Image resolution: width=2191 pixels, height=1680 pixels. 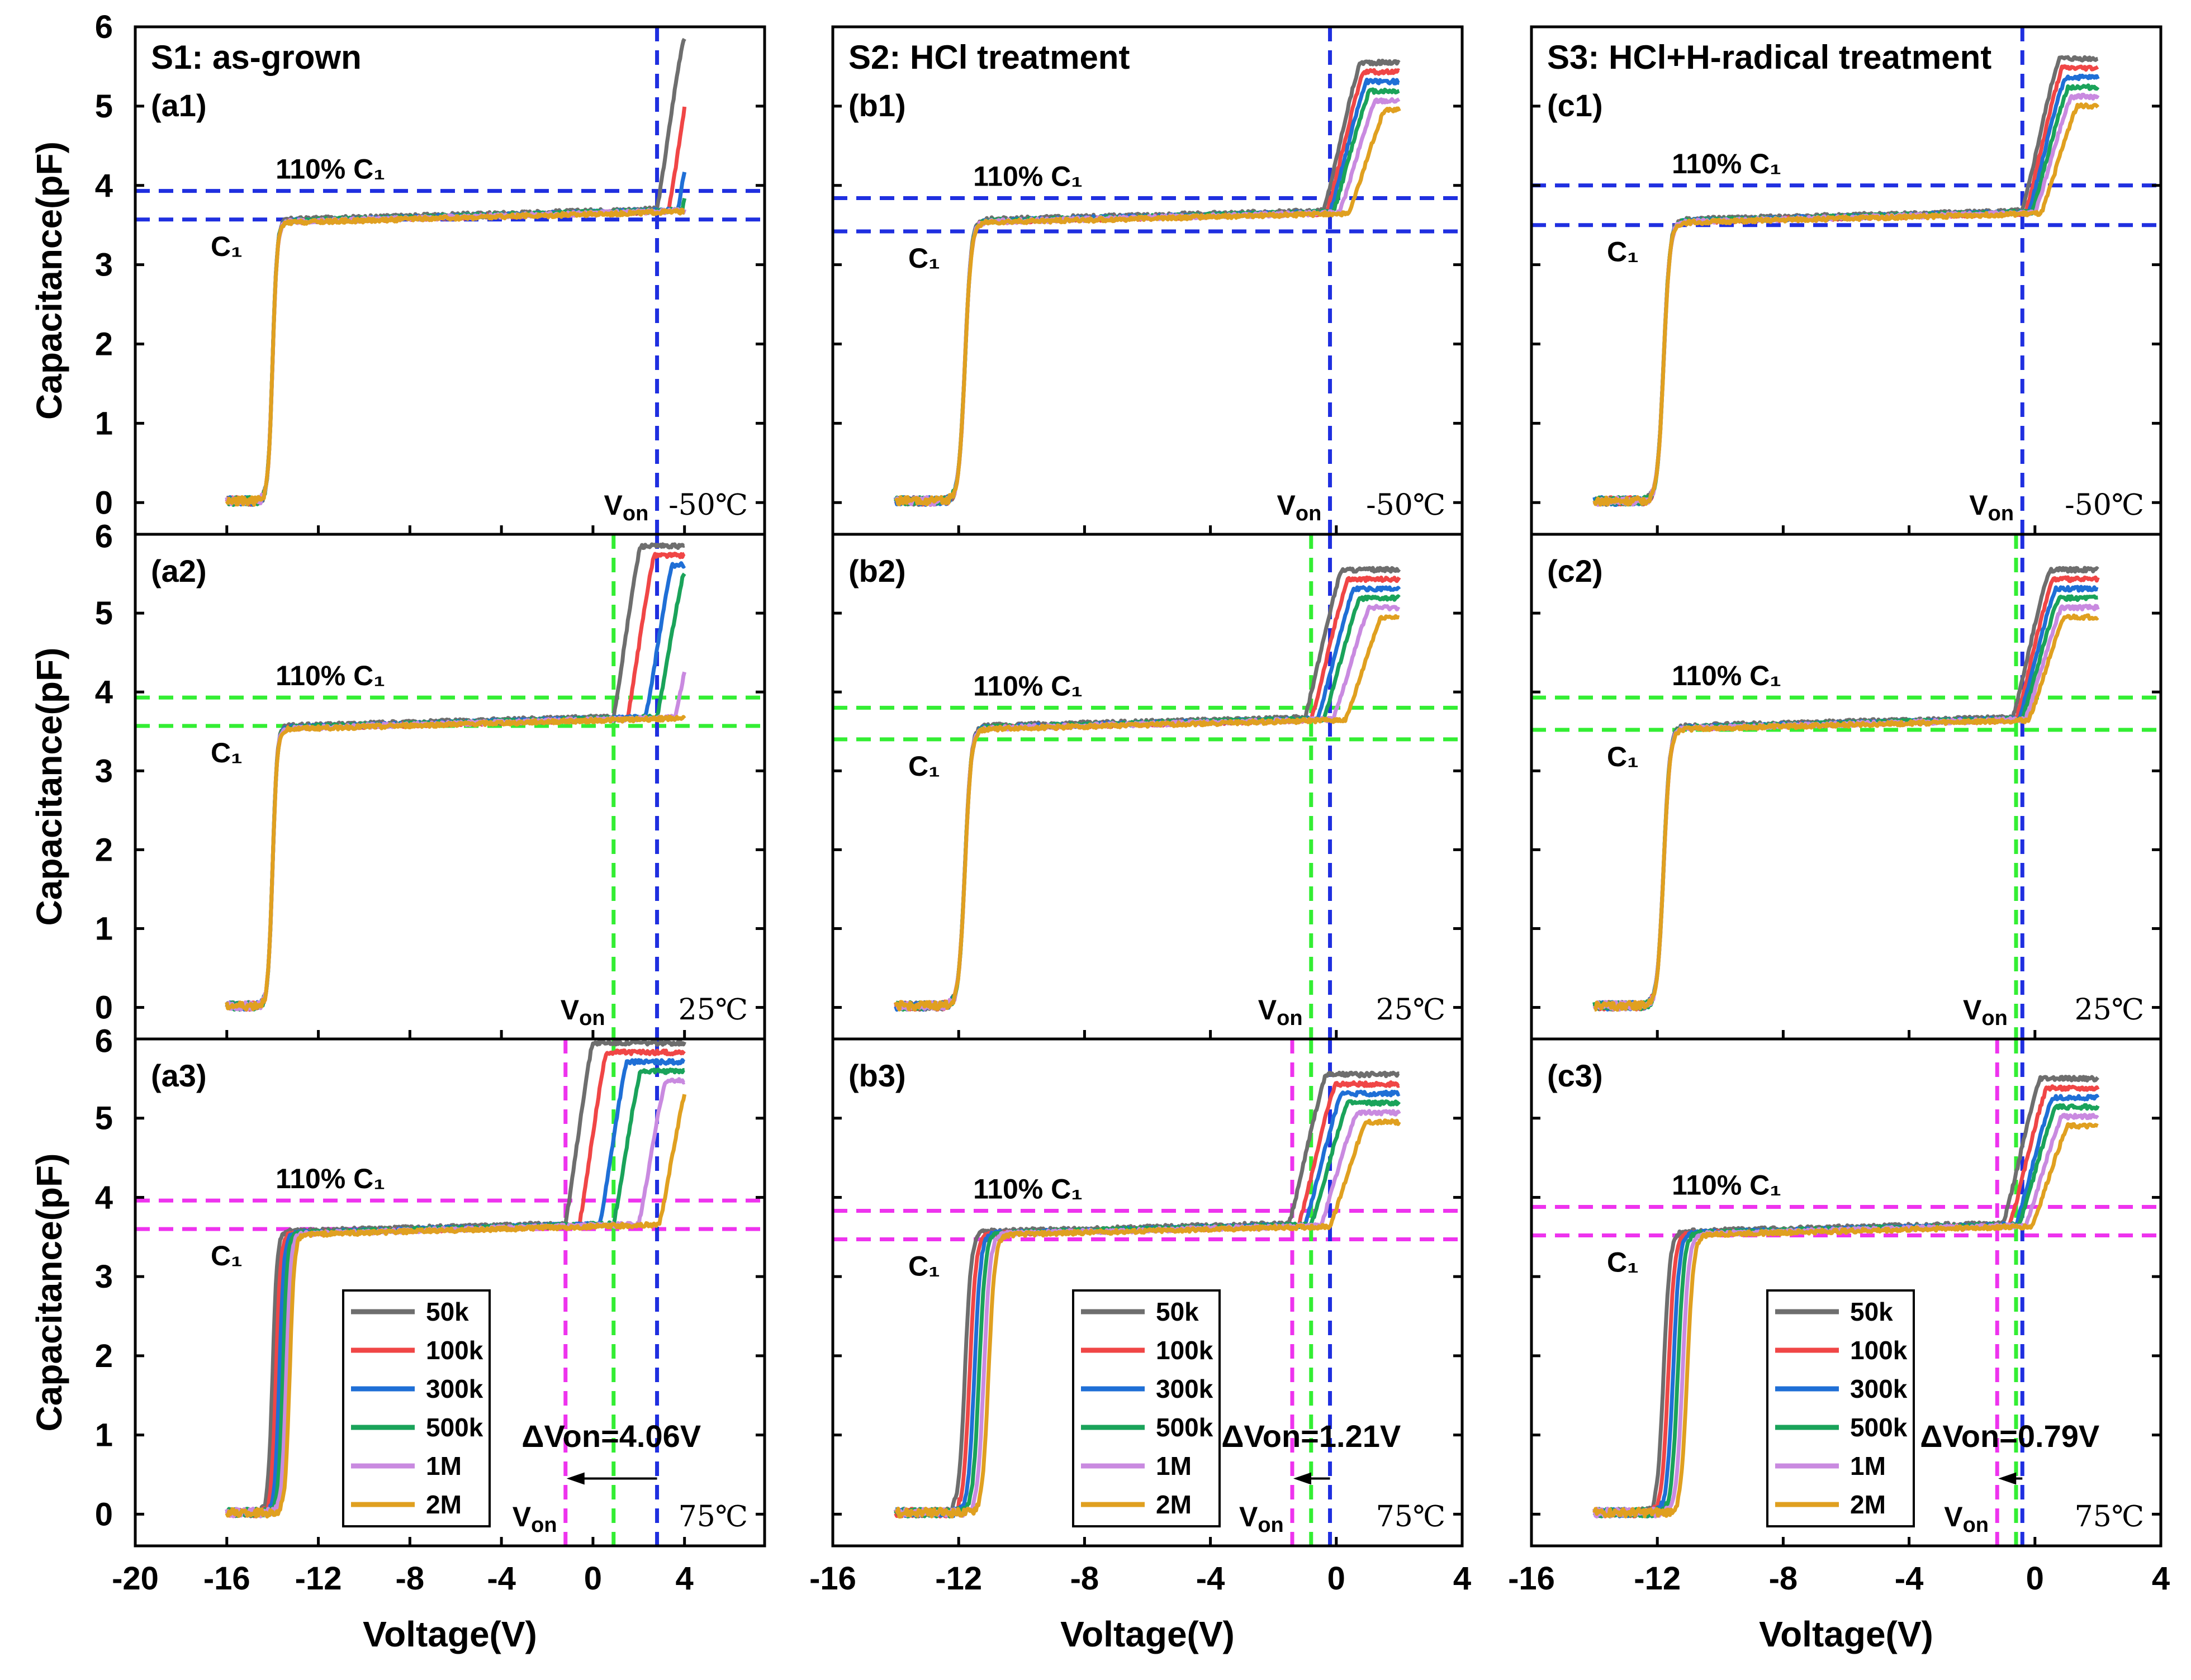 I want to click on legend-box, so click(x=416, y=1408).